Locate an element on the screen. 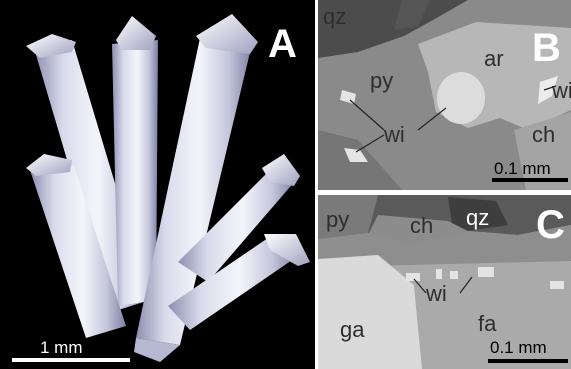  phase-py is located at coordinates (348, 217).